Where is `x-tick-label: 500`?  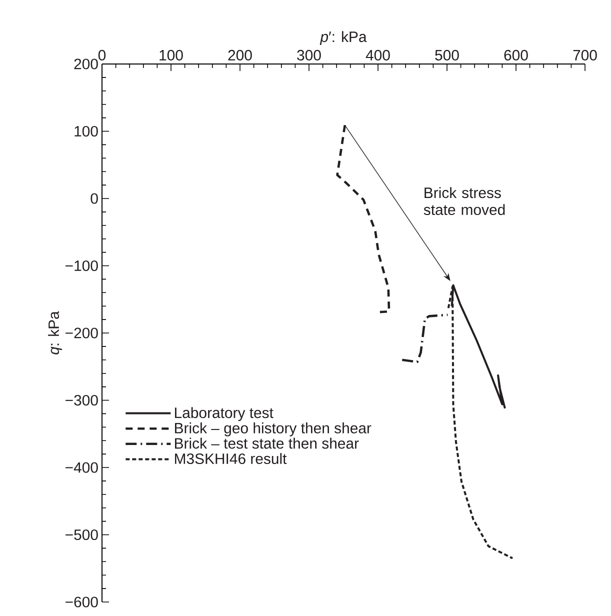 x-tick-label: 500 is located at coordinates (447, 55).